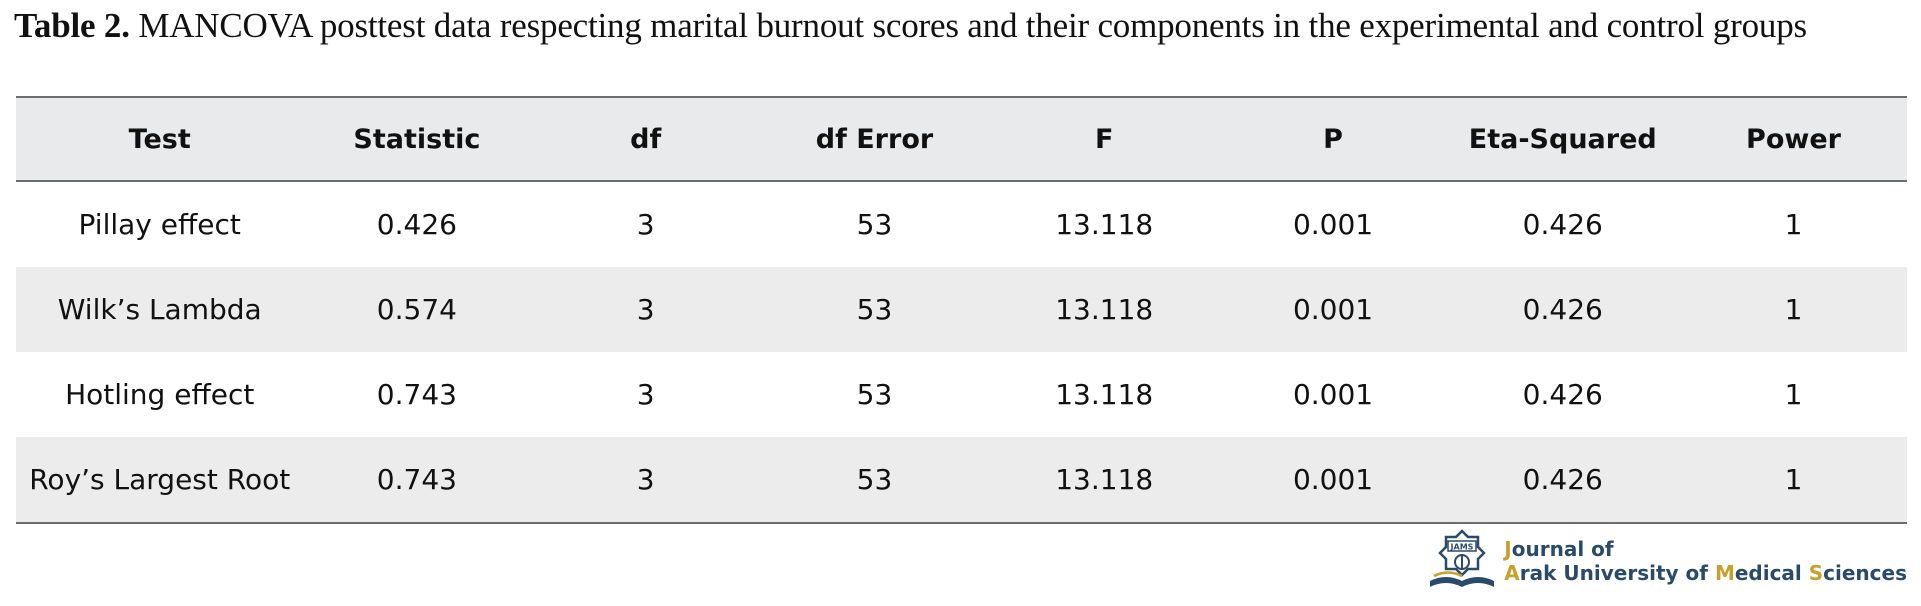  What do you see at coordinates (159, 224) in the screenshot?
I see `cell-test: Pillay effect` at bounding box center [159, 224].